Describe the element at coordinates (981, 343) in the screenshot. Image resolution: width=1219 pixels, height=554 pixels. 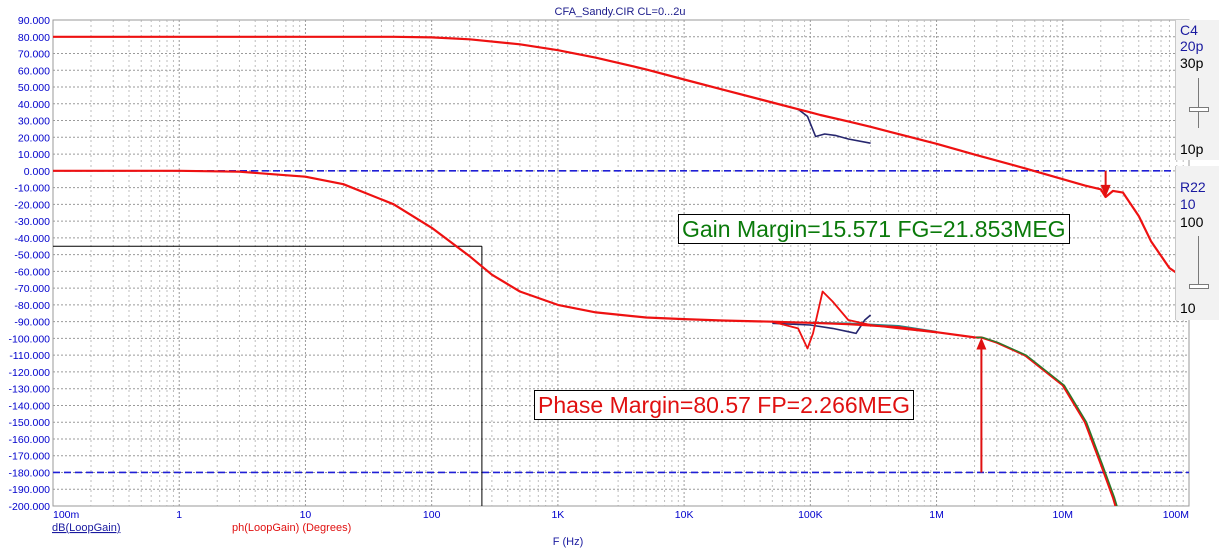
I see `phase-margin-arrowhead` at that location.